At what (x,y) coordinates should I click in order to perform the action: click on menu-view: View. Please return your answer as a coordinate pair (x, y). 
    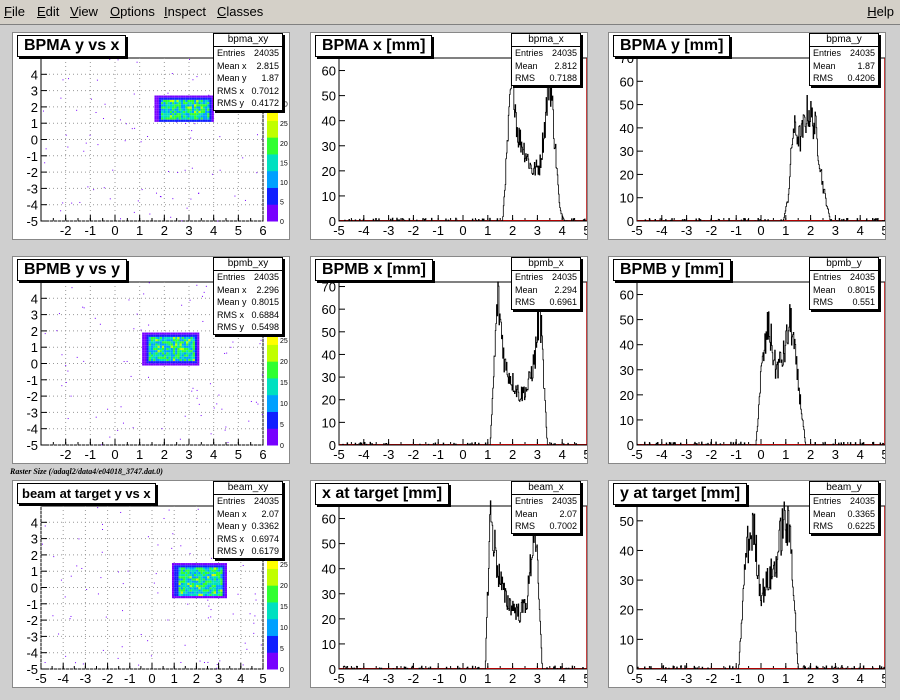
    Looking at the image, I should click on (84, 11).